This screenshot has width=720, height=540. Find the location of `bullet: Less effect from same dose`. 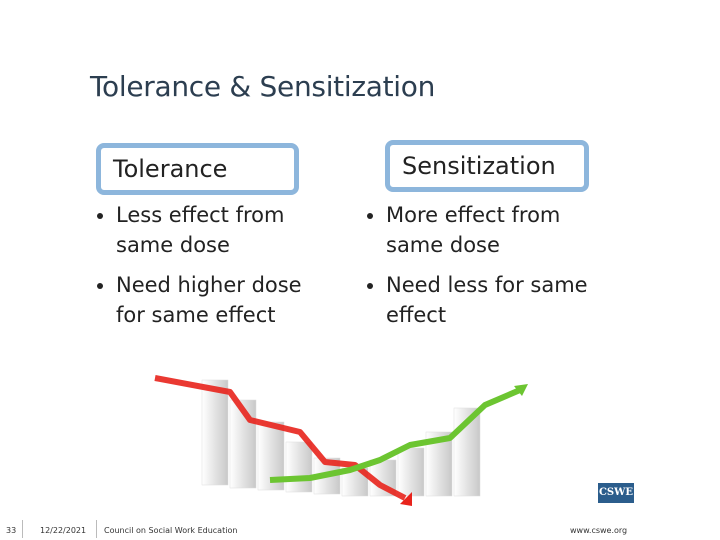

bullet: Less effect from same dose is located at coordinates (223, 230).